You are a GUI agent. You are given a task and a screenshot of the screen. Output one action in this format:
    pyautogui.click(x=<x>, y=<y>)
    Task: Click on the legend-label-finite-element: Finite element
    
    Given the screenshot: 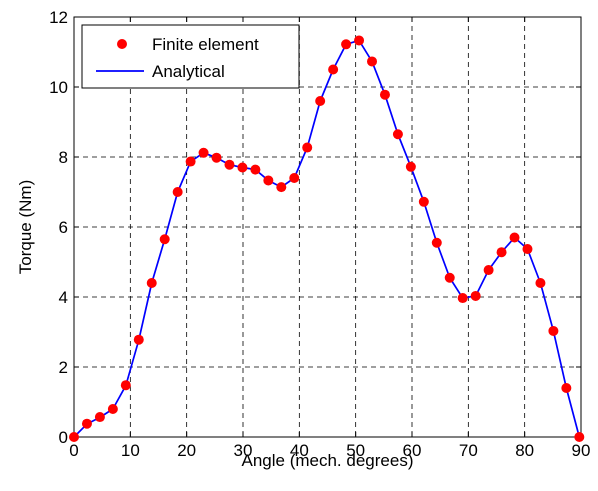 What is the action you would take?
    pyautogui.click(x=205, y=44)
    